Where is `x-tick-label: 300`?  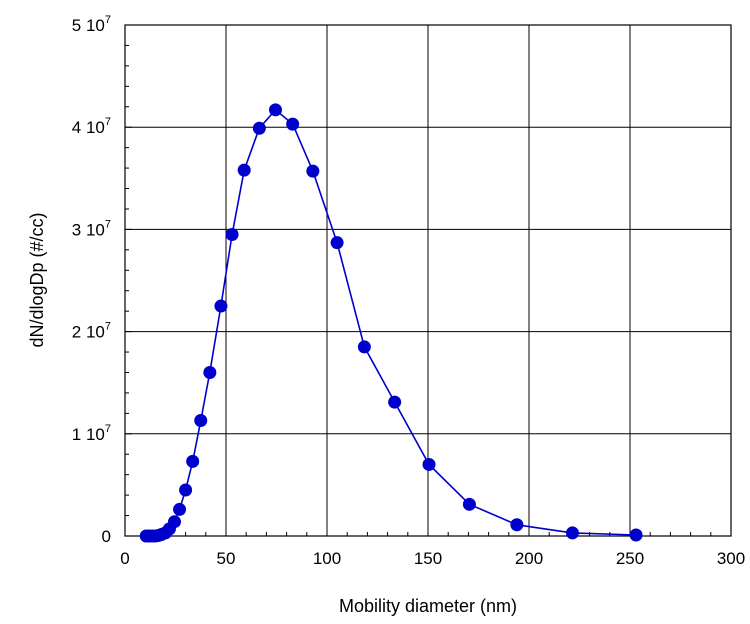
x-tick-label: 300 is located at coordinates (731, 558).